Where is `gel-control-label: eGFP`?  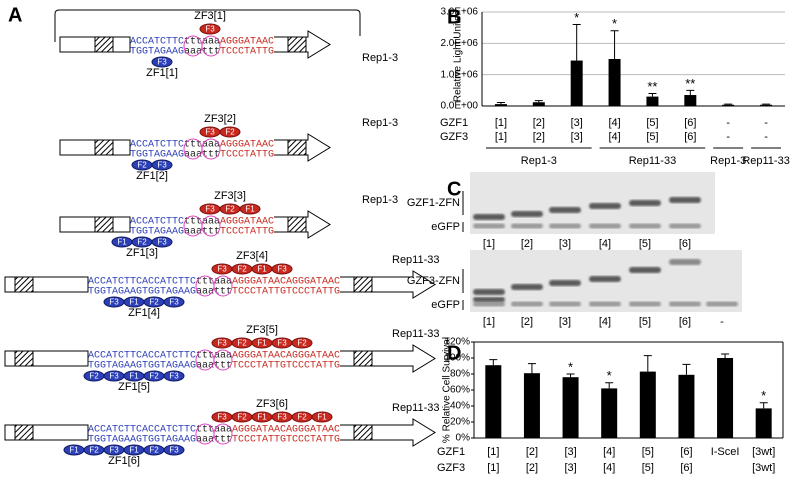
gel-control-label: eGFP is located at coordinates (445, 227).